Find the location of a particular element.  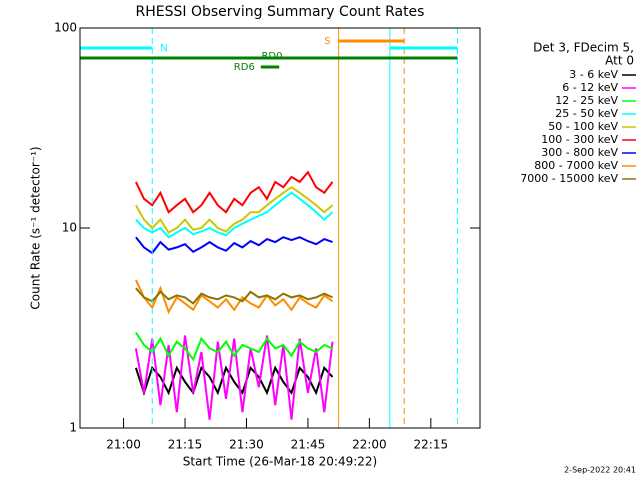

x-axis-label: Start Time (26-Mar-18 20:49:22) is located at coordinates (280, 462).